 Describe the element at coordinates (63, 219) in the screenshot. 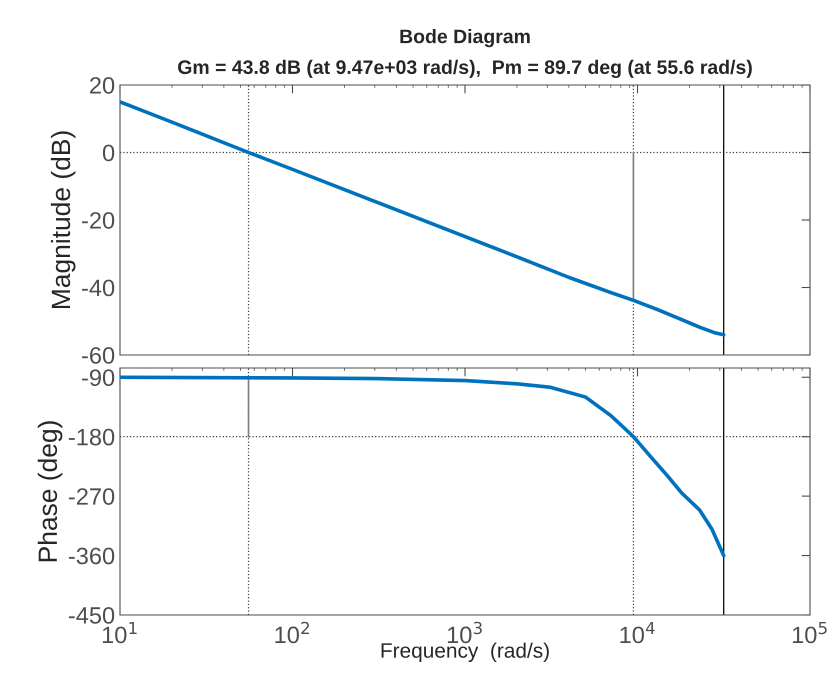

I see `y-axis-title: Magnitude (dB)` at that location.